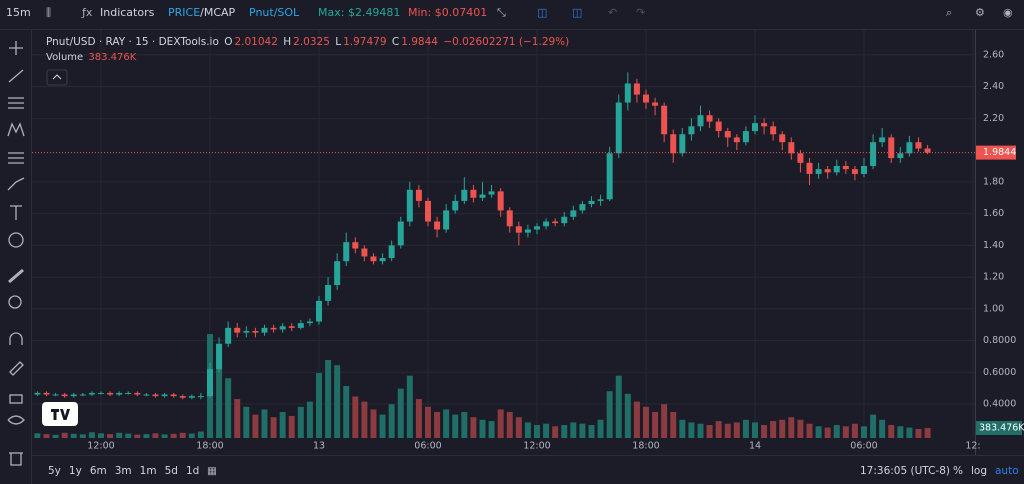 The width and height of the screenshot is (1024, 484). What do you see at coordinates (49, 12) in the screenshot?
I see `bar-style: ⫼` at bounding box center [49, 12].